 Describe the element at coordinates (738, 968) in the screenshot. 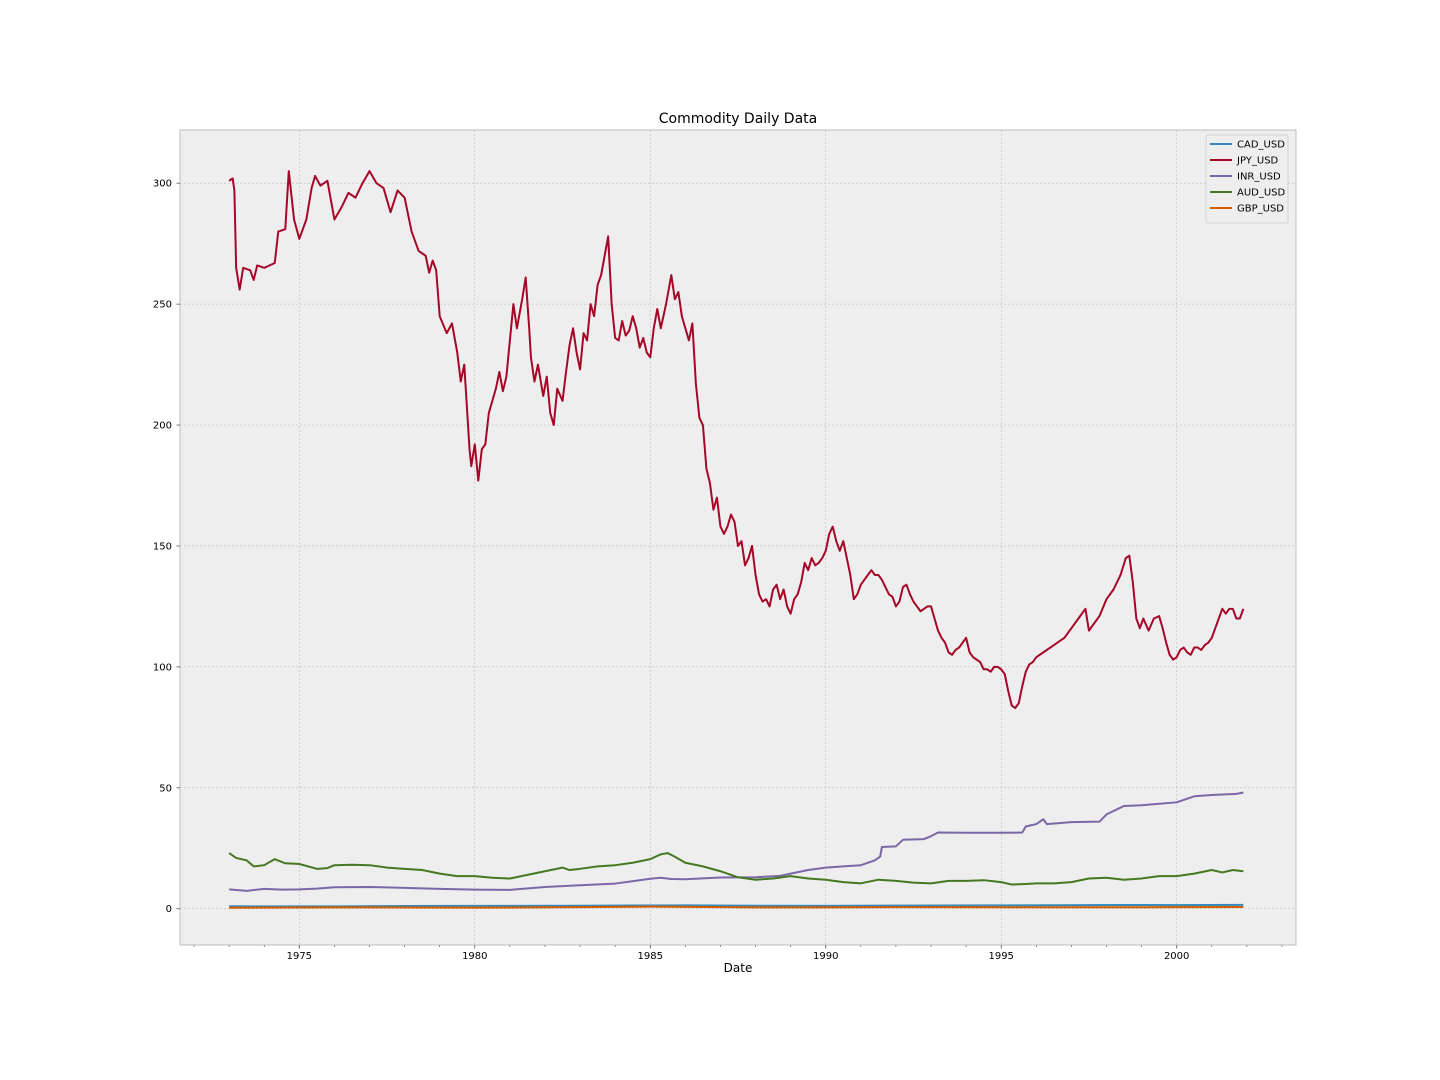

I see `x-axis-label: Date` at that location.